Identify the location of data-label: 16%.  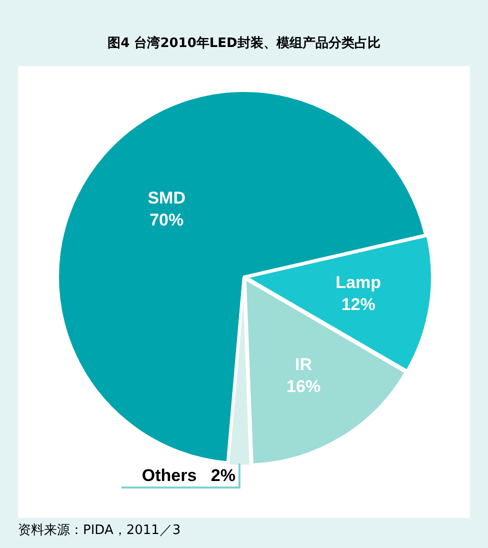
(303, 386).